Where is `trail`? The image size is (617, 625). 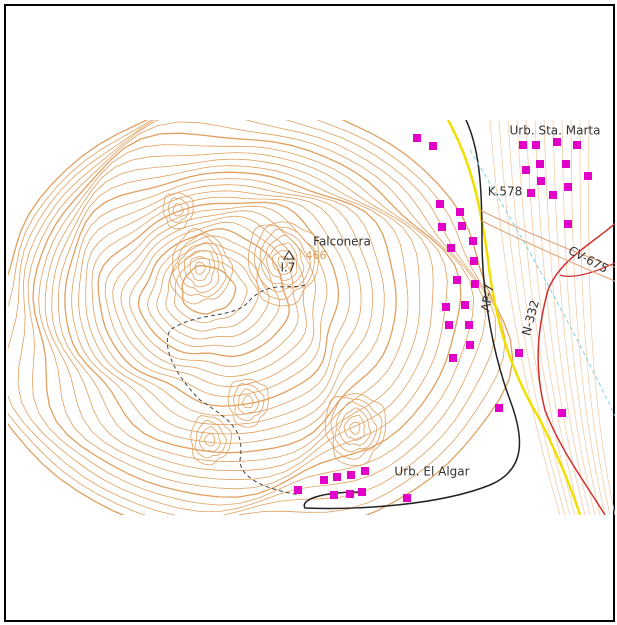
trail is located at coordinates (236, 390).